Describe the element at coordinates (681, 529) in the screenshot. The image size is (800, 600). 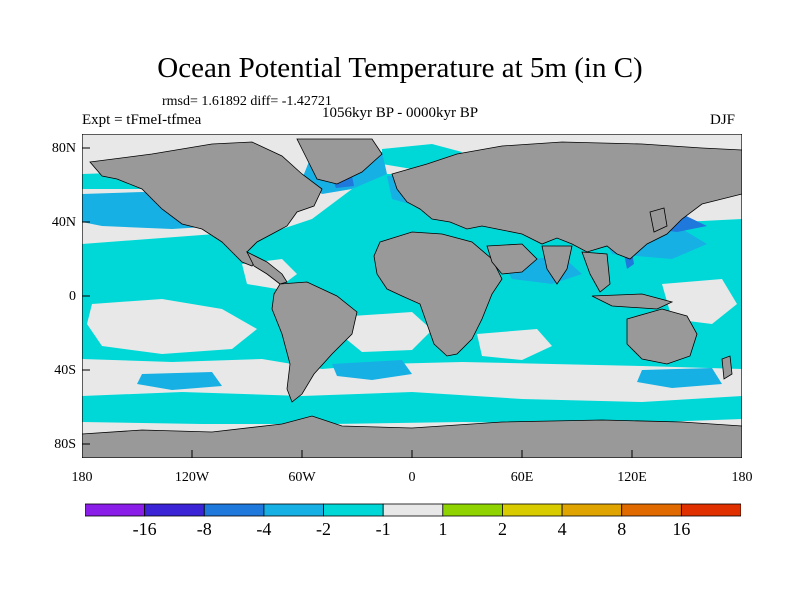
I see `colorbar-label: 16` at that location.